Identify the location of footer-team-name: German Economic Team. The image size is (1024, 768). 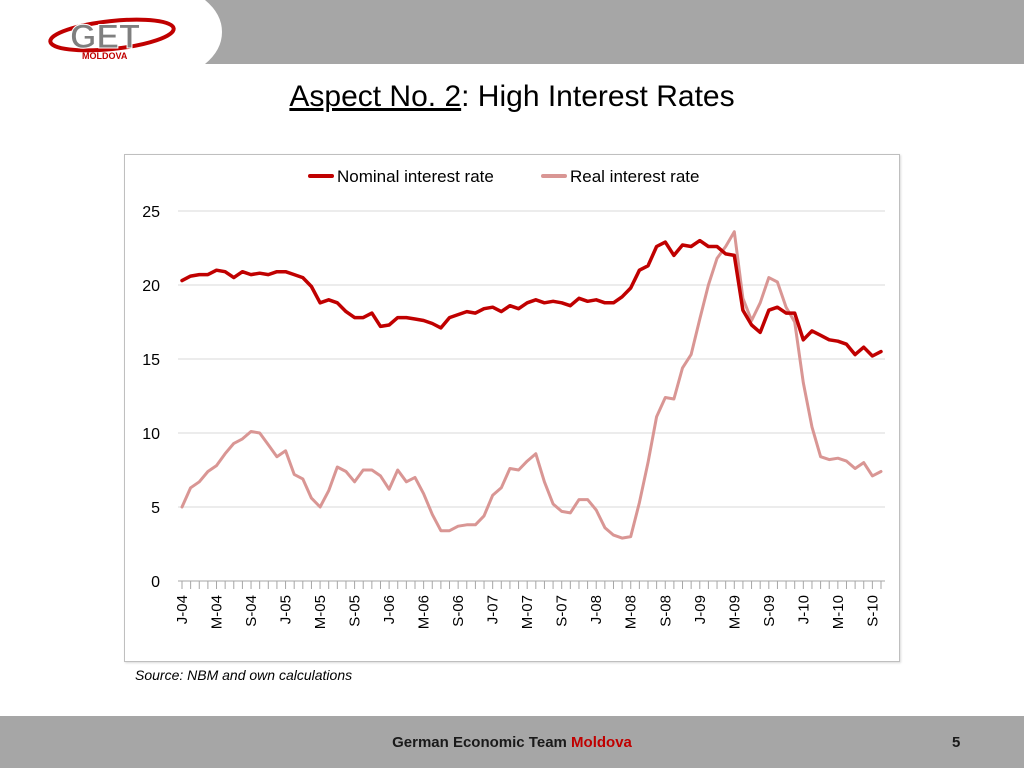
(479, 742).